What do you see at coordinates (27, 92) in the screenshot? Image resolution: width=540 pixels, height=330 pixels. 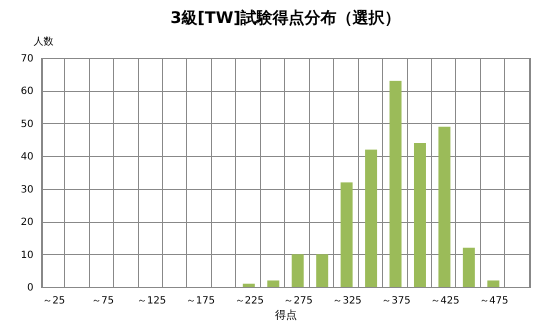 I see `y-tick-label: 60` at bounding box center [27, 92].